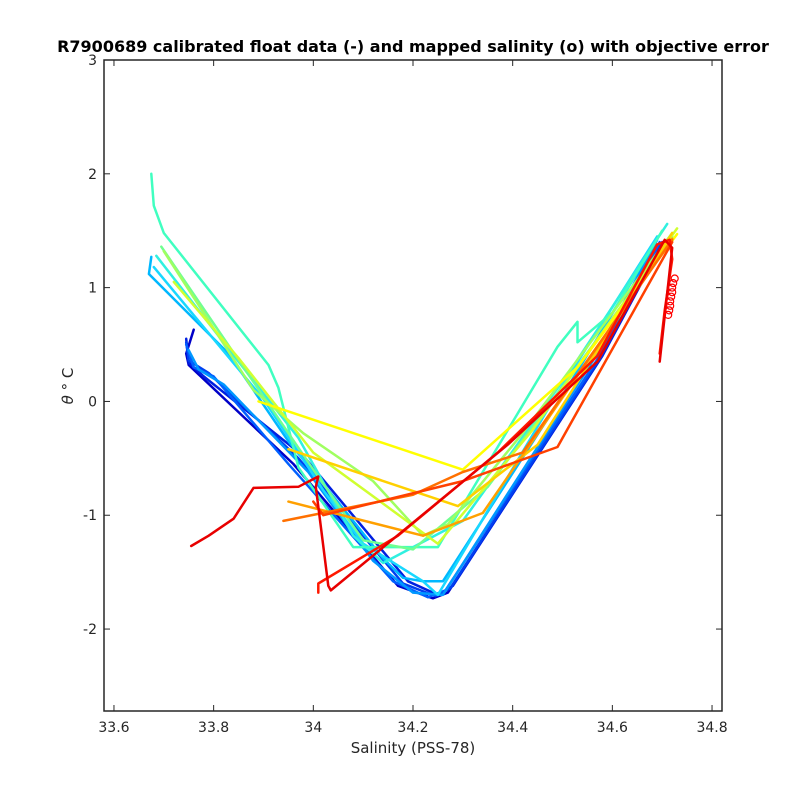 The image size is (800, 800). I want to click on x-tick-label: 34.8, so click(711, 728).